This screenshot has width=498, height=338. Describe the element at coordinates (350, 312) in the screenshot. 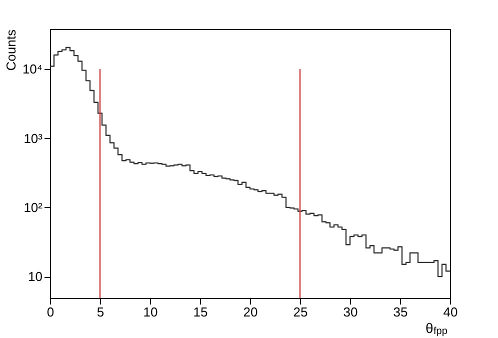

I see `x-tick-label: 30` at that location.